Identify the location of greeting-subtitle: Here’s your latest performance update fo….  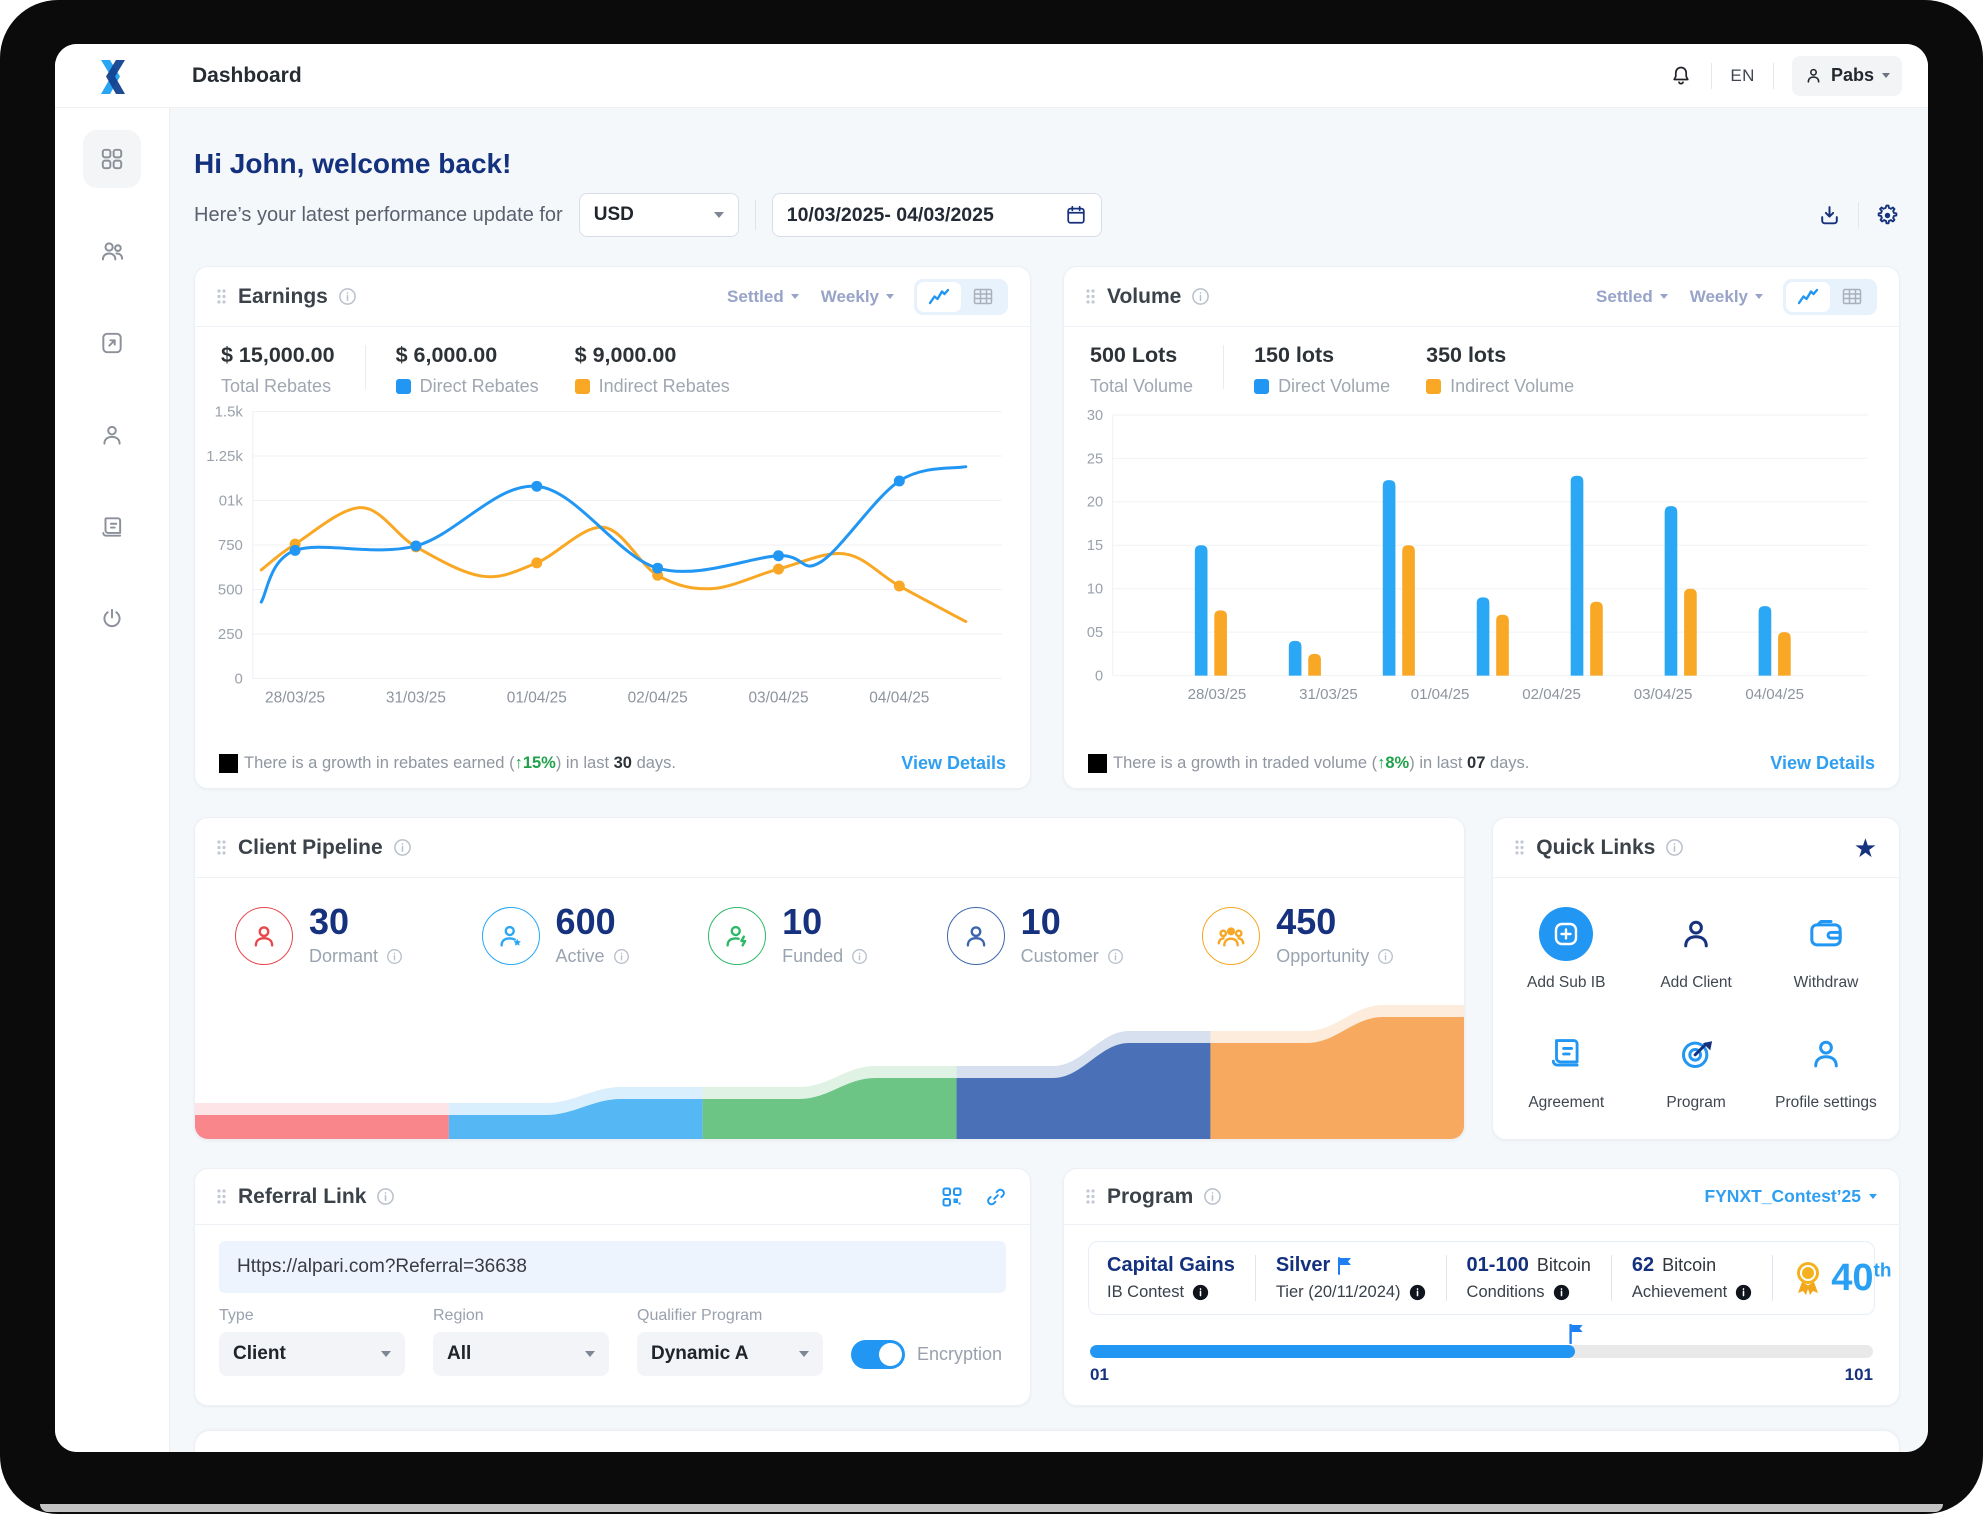
(378, 214).